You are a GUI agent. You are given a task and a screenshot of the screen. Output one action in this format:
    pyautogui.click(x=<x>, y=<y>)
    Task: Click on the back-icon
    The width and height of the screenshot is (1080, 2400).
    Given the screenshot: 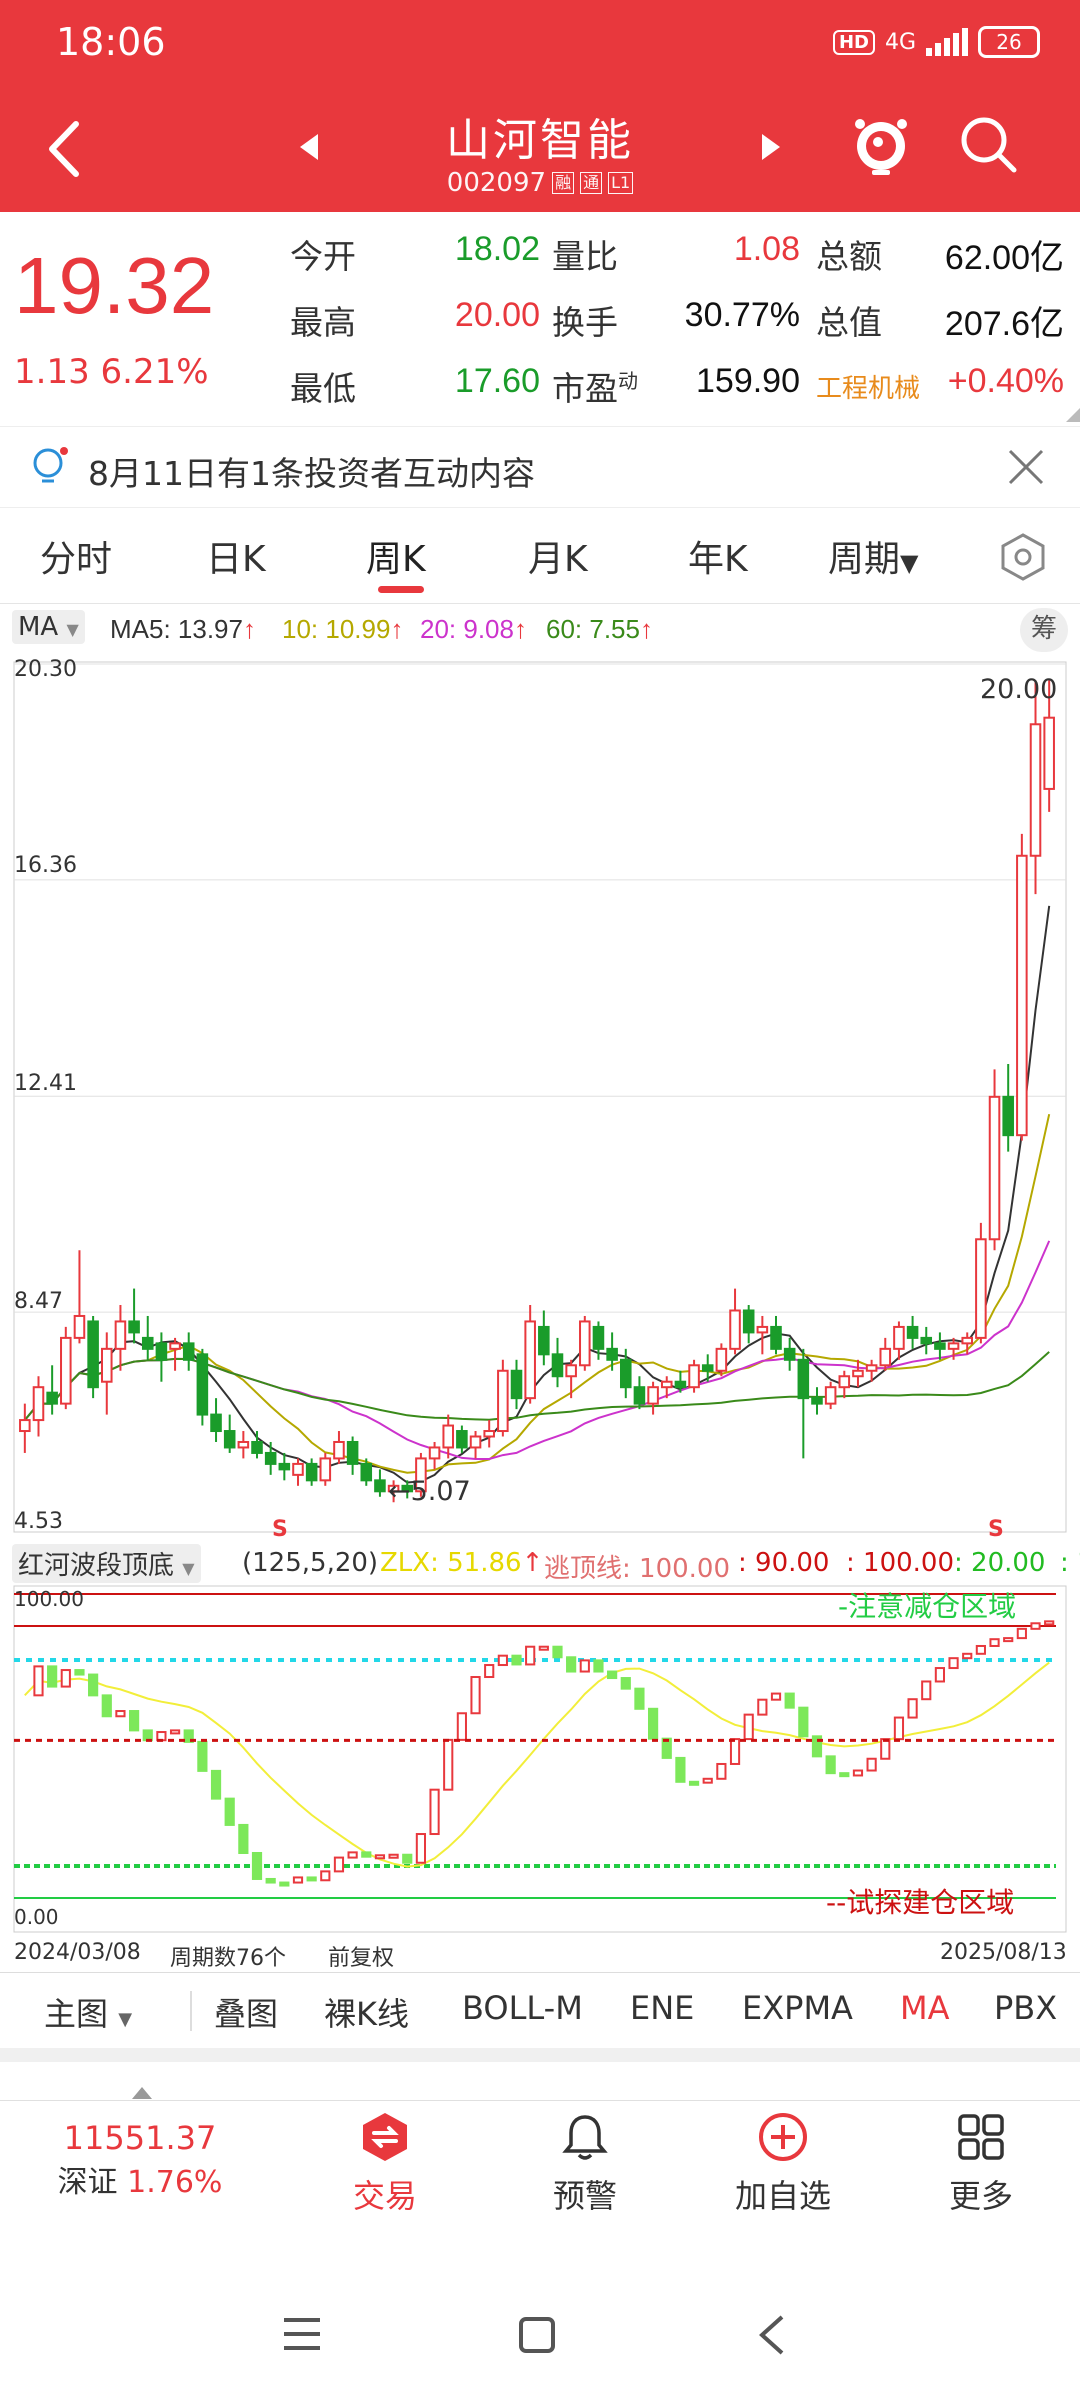 What is the action you would take?
    pyautogui.click(x=771, y=2335)
    